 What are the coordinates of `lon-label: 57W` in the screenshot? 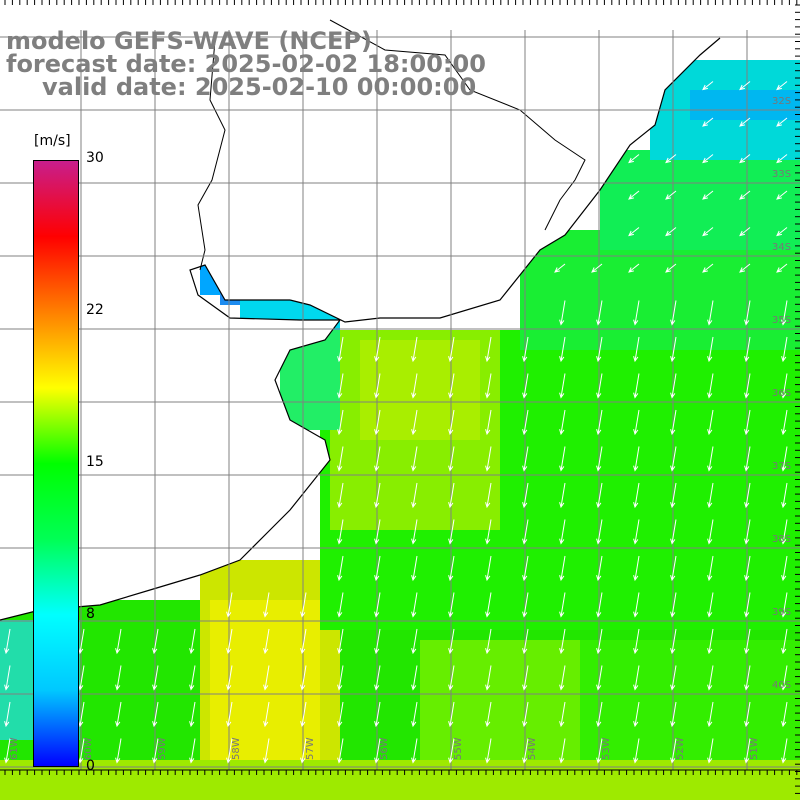 It's located at (310, 748).